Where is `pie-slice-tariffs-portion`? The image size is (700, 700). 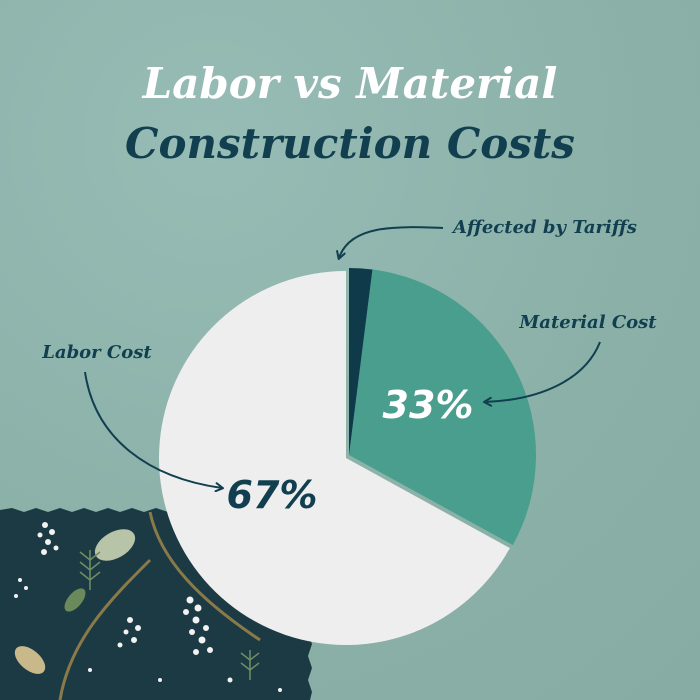 pie-slice-tariffs-portion is located at coordinates (361, 361).